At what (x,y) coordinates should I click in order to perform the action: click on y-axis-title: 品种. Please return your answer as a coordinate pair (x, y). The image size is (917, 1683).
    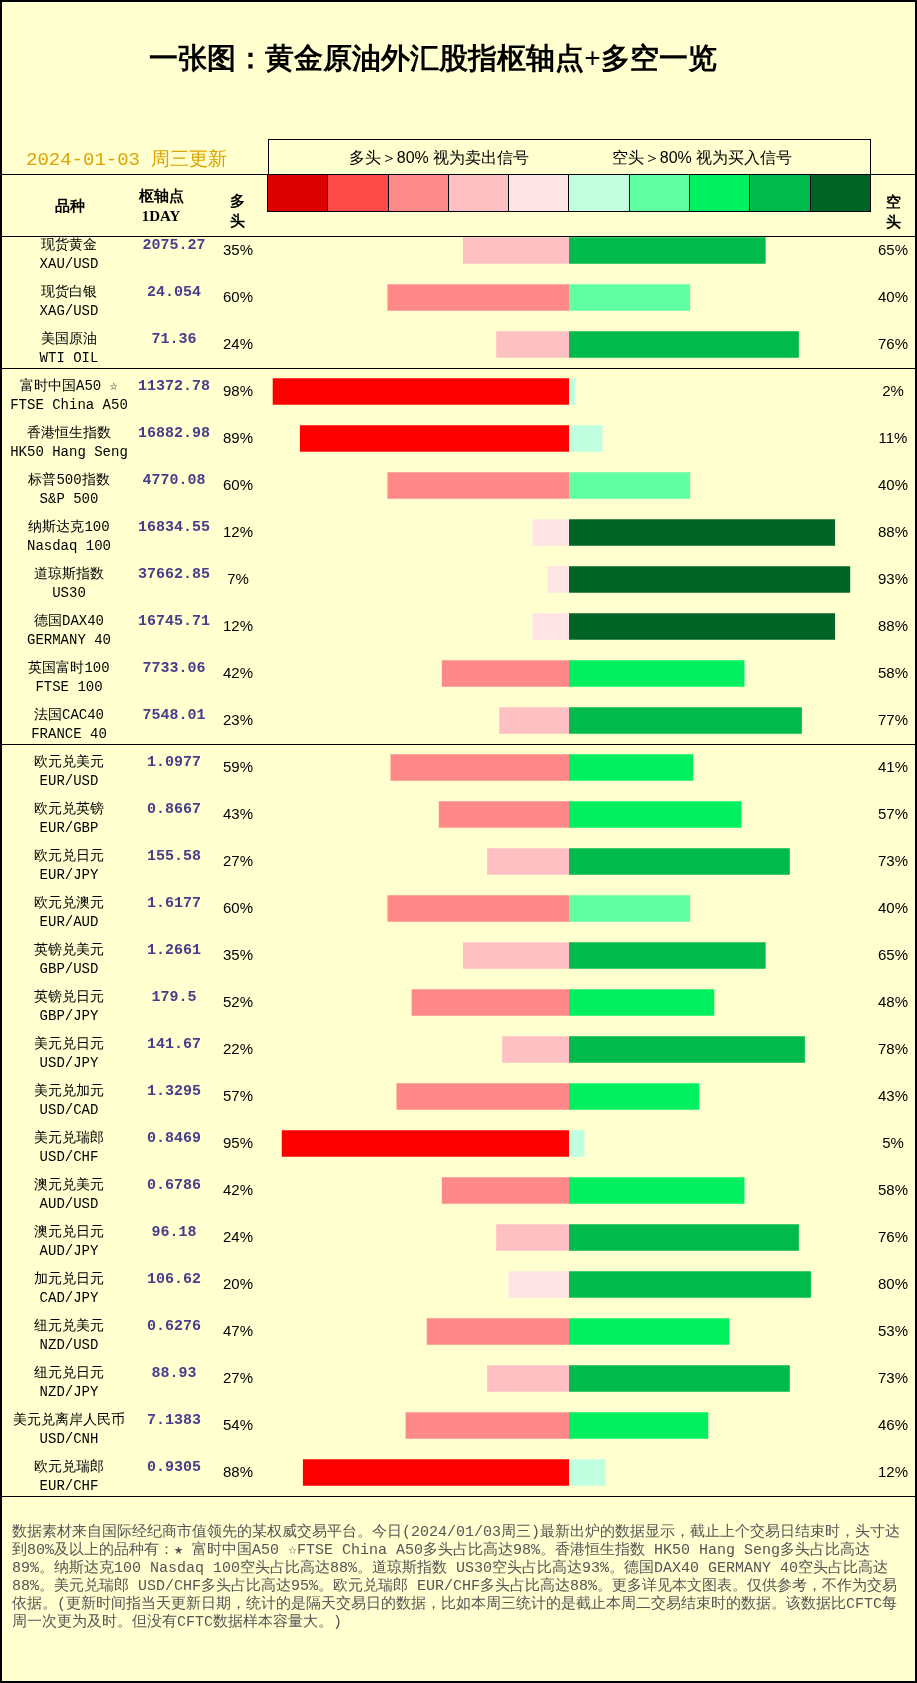
    Looking at the image, I should click on (70, 206).